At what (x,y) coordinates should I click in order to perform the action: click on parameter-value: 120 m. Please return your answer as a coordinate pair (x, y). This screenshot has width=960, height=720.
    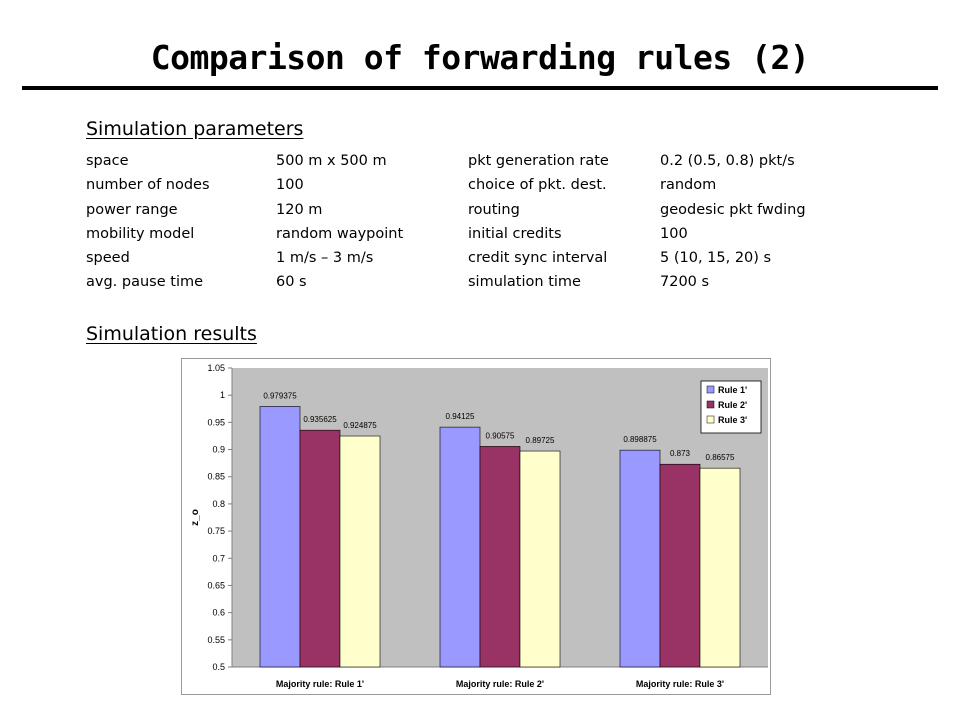
    Looking at the image, I should click on (299, 209).